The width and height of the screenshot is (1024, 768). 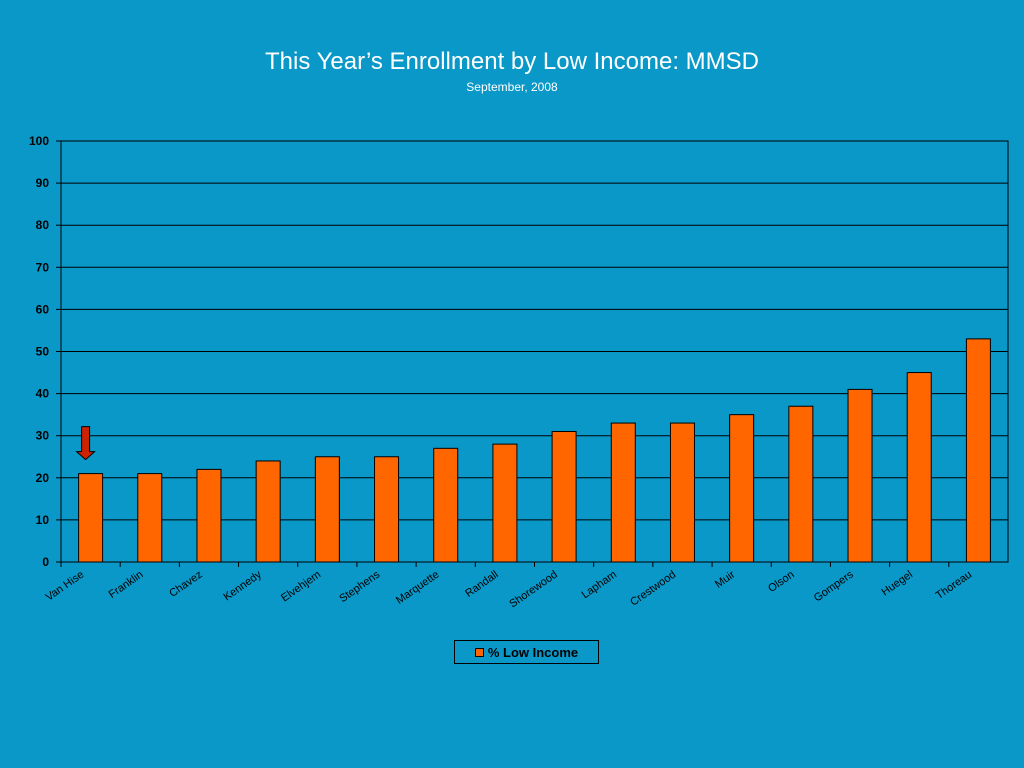 I want to click on x-tick-label: Muir, so click(x=725, y=579).